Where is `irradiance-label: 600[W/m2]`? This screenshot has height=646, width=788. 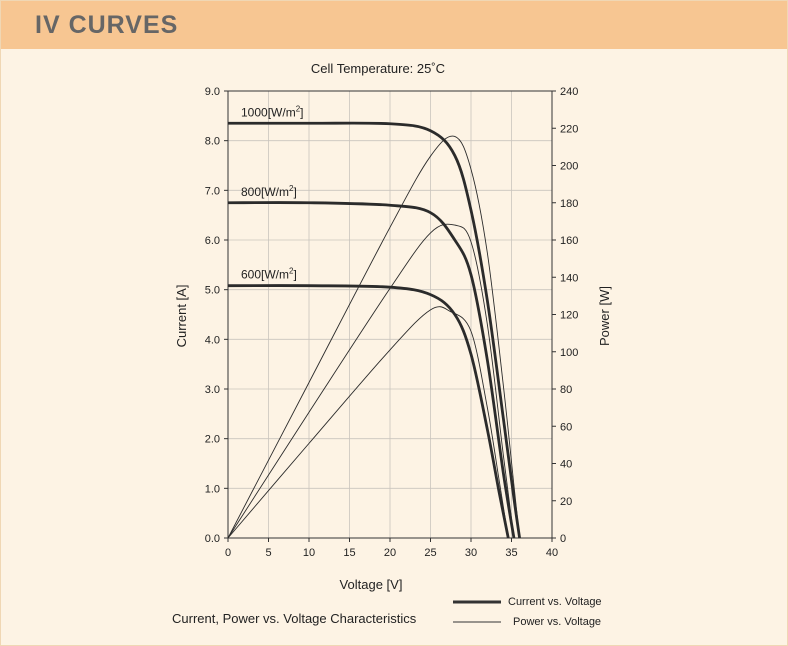
irradiance-label: 600[W/m2] is located at coordinates (269, 274).